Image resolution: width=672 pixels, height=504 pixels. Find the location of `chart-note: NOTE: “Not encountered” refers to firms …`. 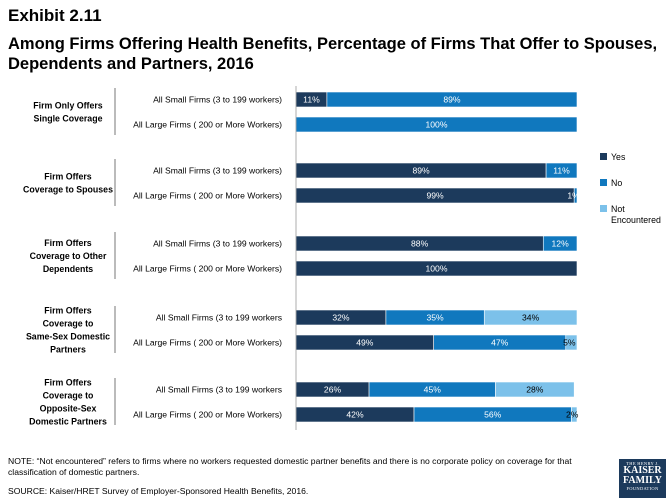

chart-note: NOTE: “Not encountered” refers to firms … is located at coordinates (290, 466).